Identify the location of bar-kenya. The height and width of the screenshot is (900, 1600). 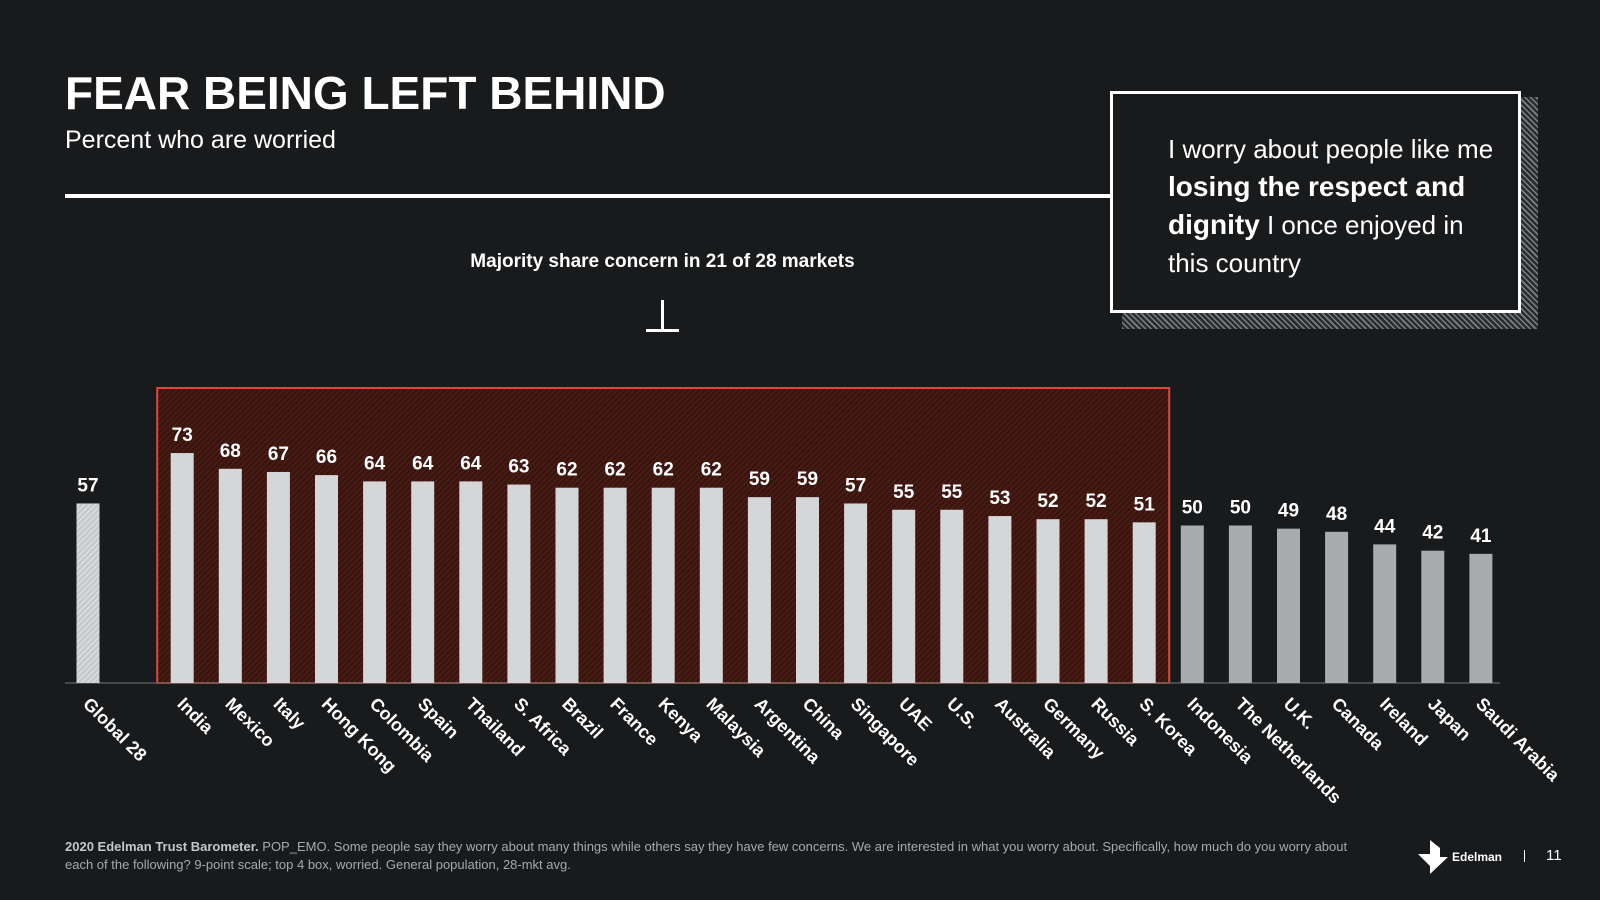
(663, 585).